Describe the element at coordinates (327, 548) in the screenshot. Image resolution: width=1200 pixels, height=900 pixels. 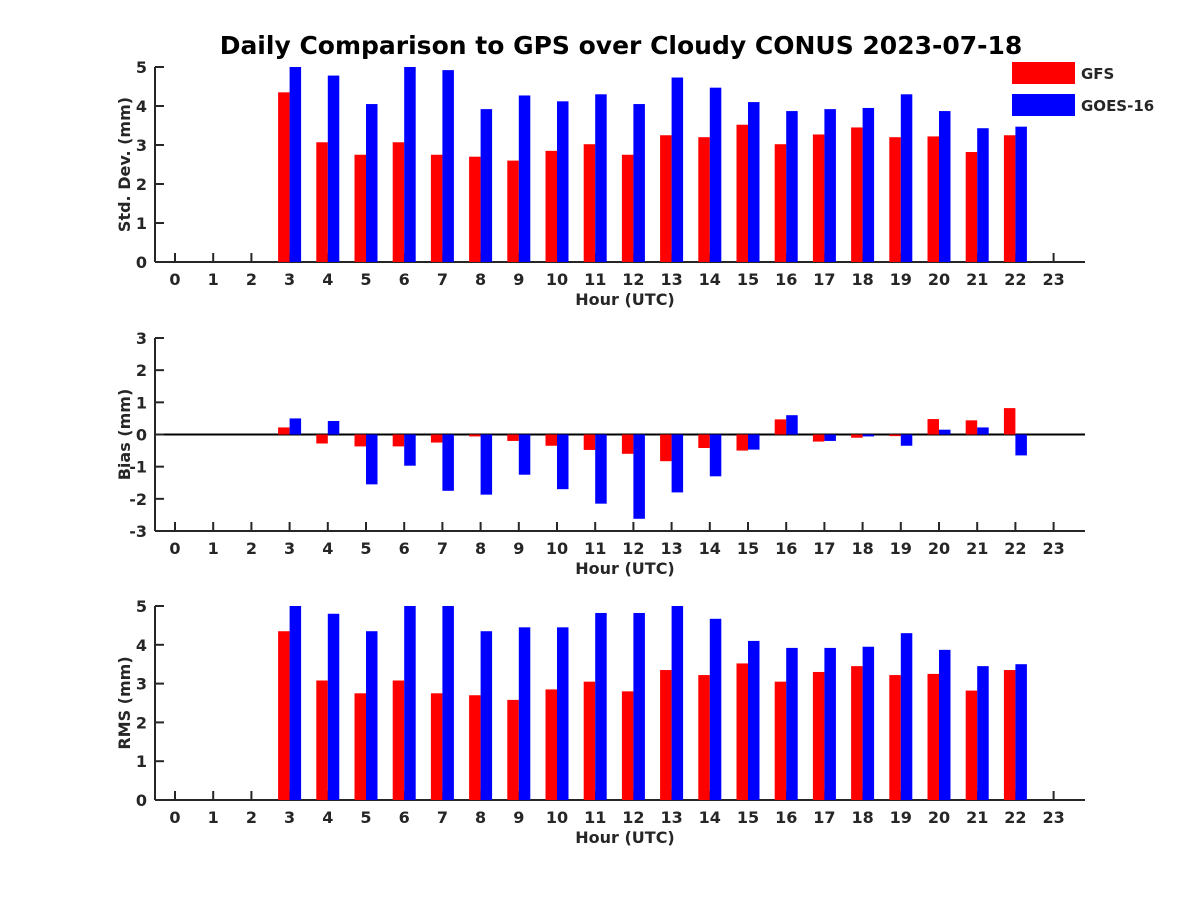
I see `x-tick-label: 4` at that location.